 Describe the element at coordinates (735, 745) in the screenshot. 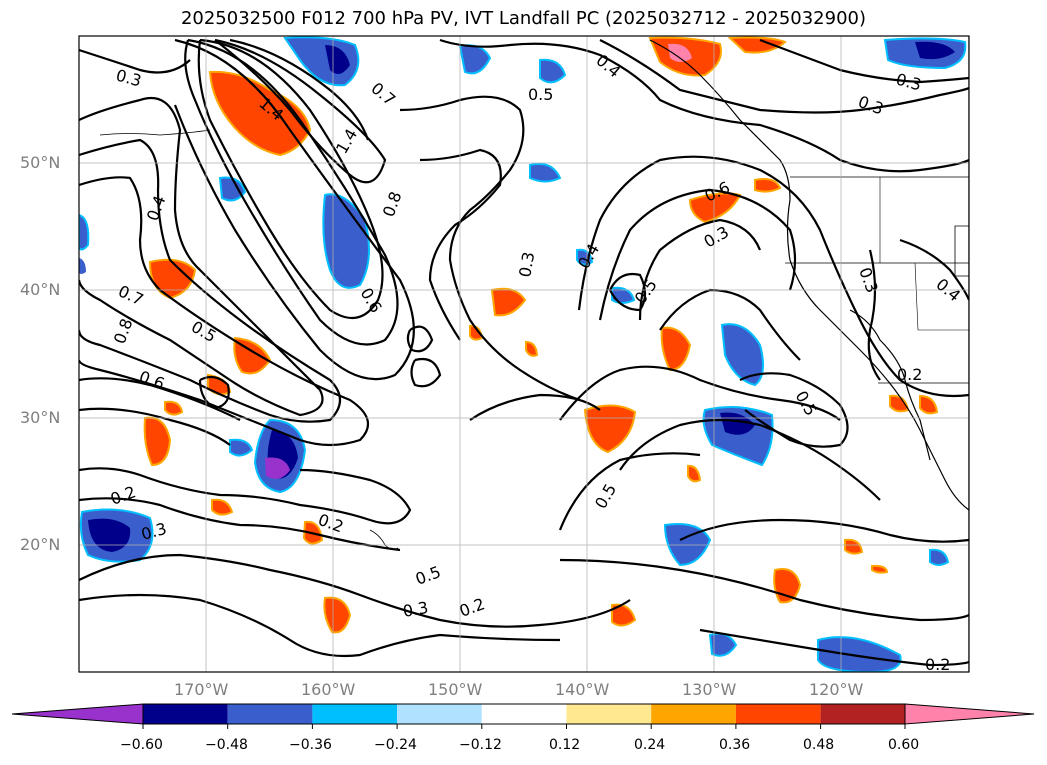

I see `colorbar-tick: 0.36` at that location.